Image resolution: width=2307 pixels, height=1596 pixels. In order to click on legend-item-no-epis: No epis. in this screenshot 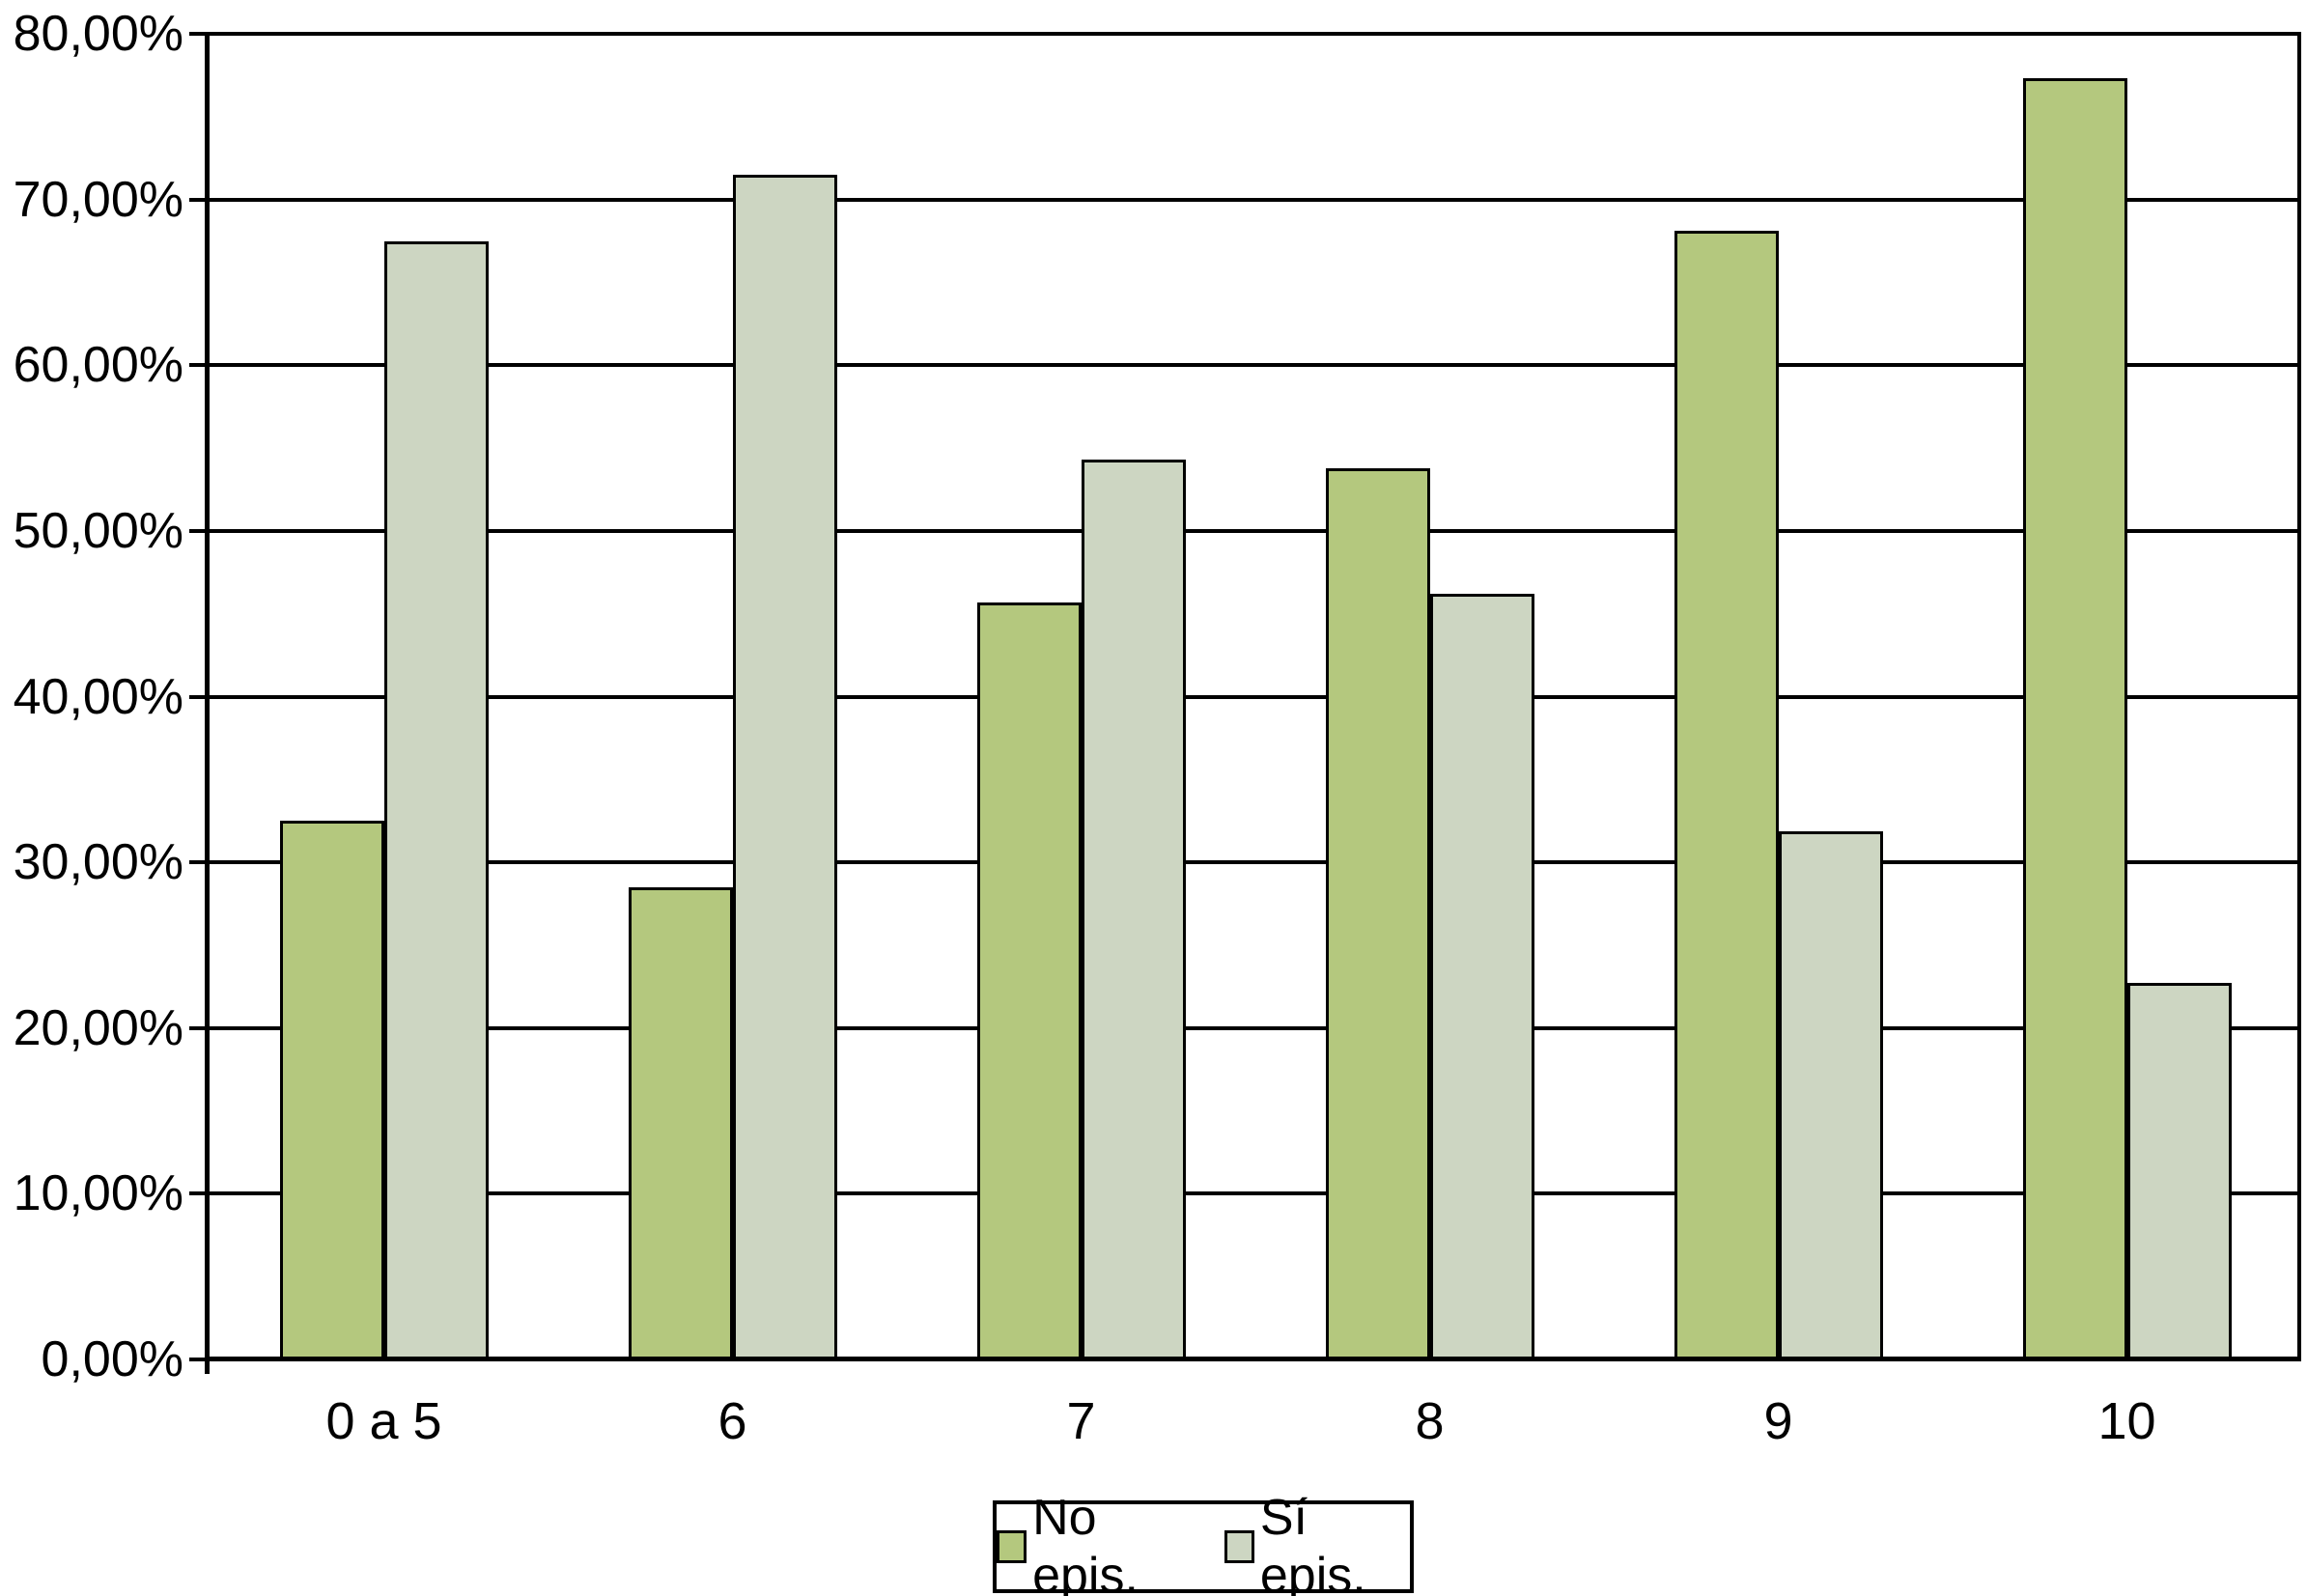, I will do `click(1097, 1543)`.